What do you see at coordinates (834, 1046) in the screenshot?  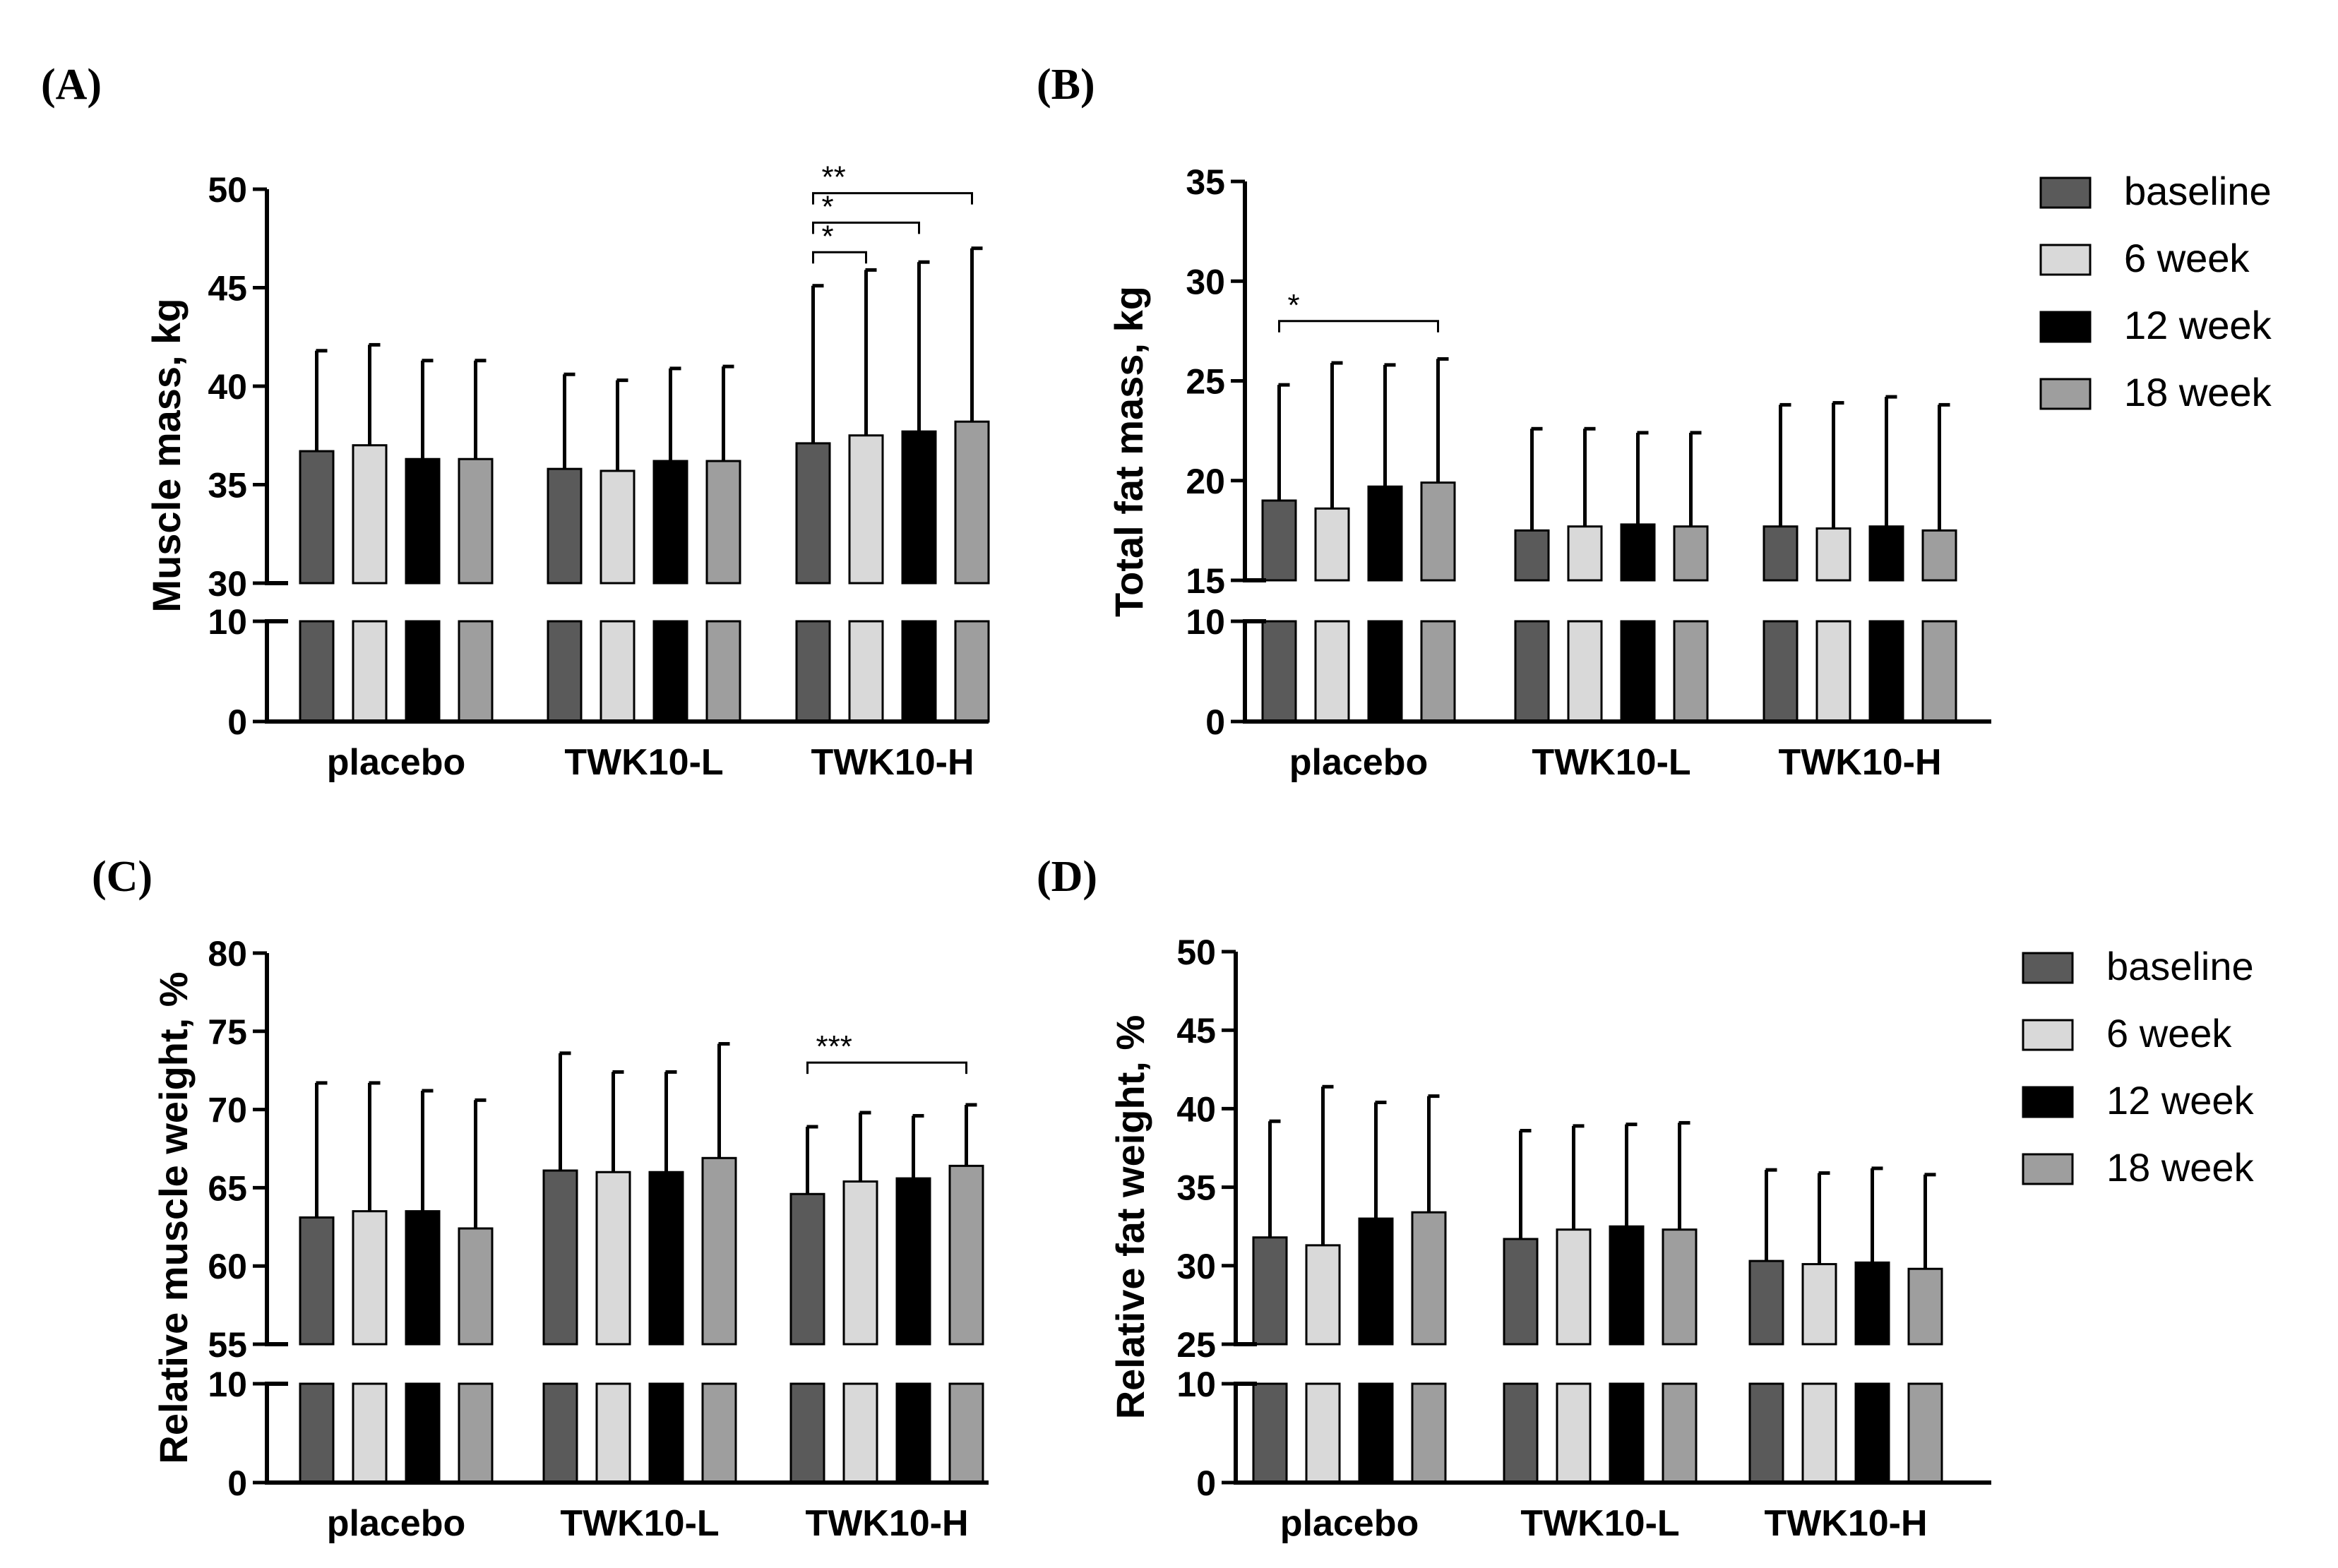 I see `significance-label: ***` at bounding box center [834, 1046].